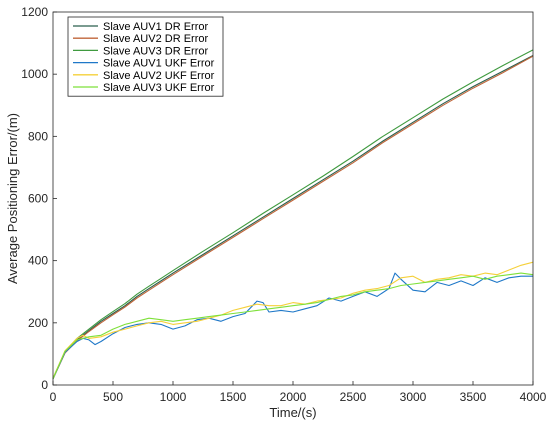 The image size is (550, 425). Describe the element at coordinates (533, 397) in the screenshot. I see `x-tick-label: 4000` at that location.